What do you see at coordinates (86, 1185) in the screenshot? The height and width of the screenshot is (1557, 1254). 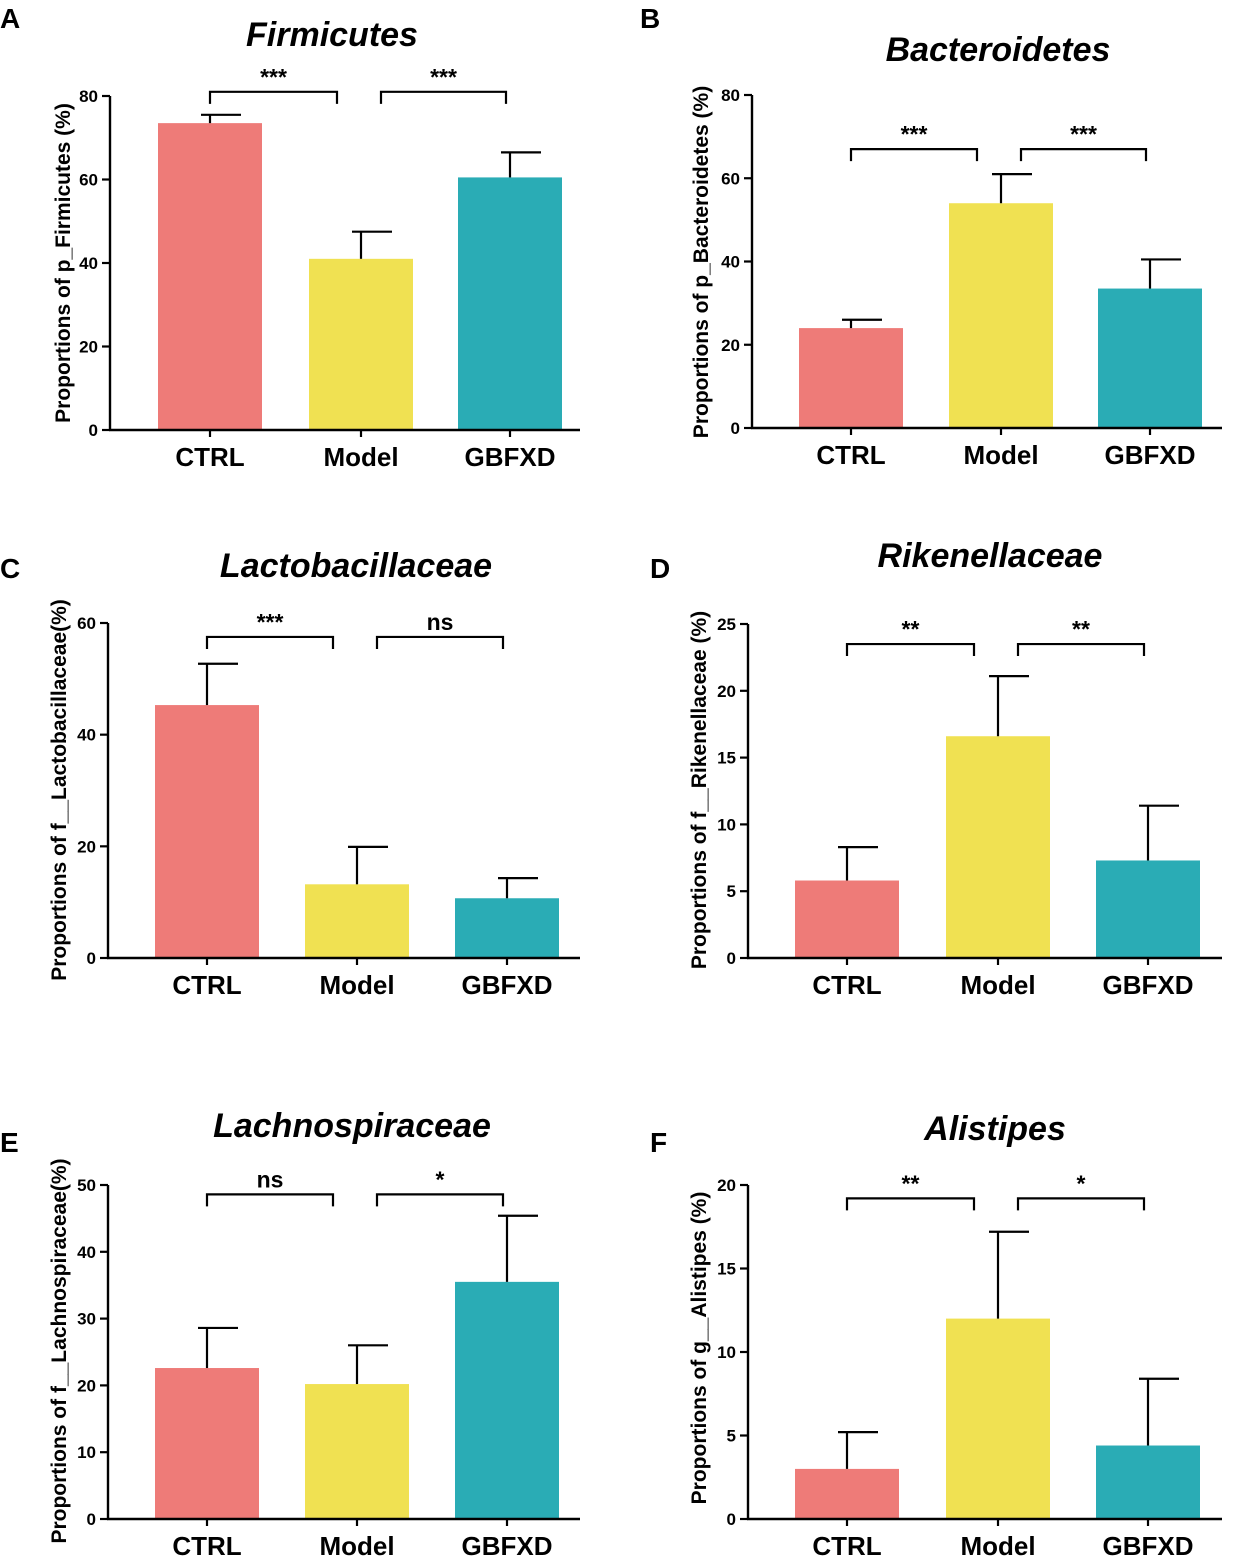 I see `y-tick-label: 50` at bounding box center [86, 1185].